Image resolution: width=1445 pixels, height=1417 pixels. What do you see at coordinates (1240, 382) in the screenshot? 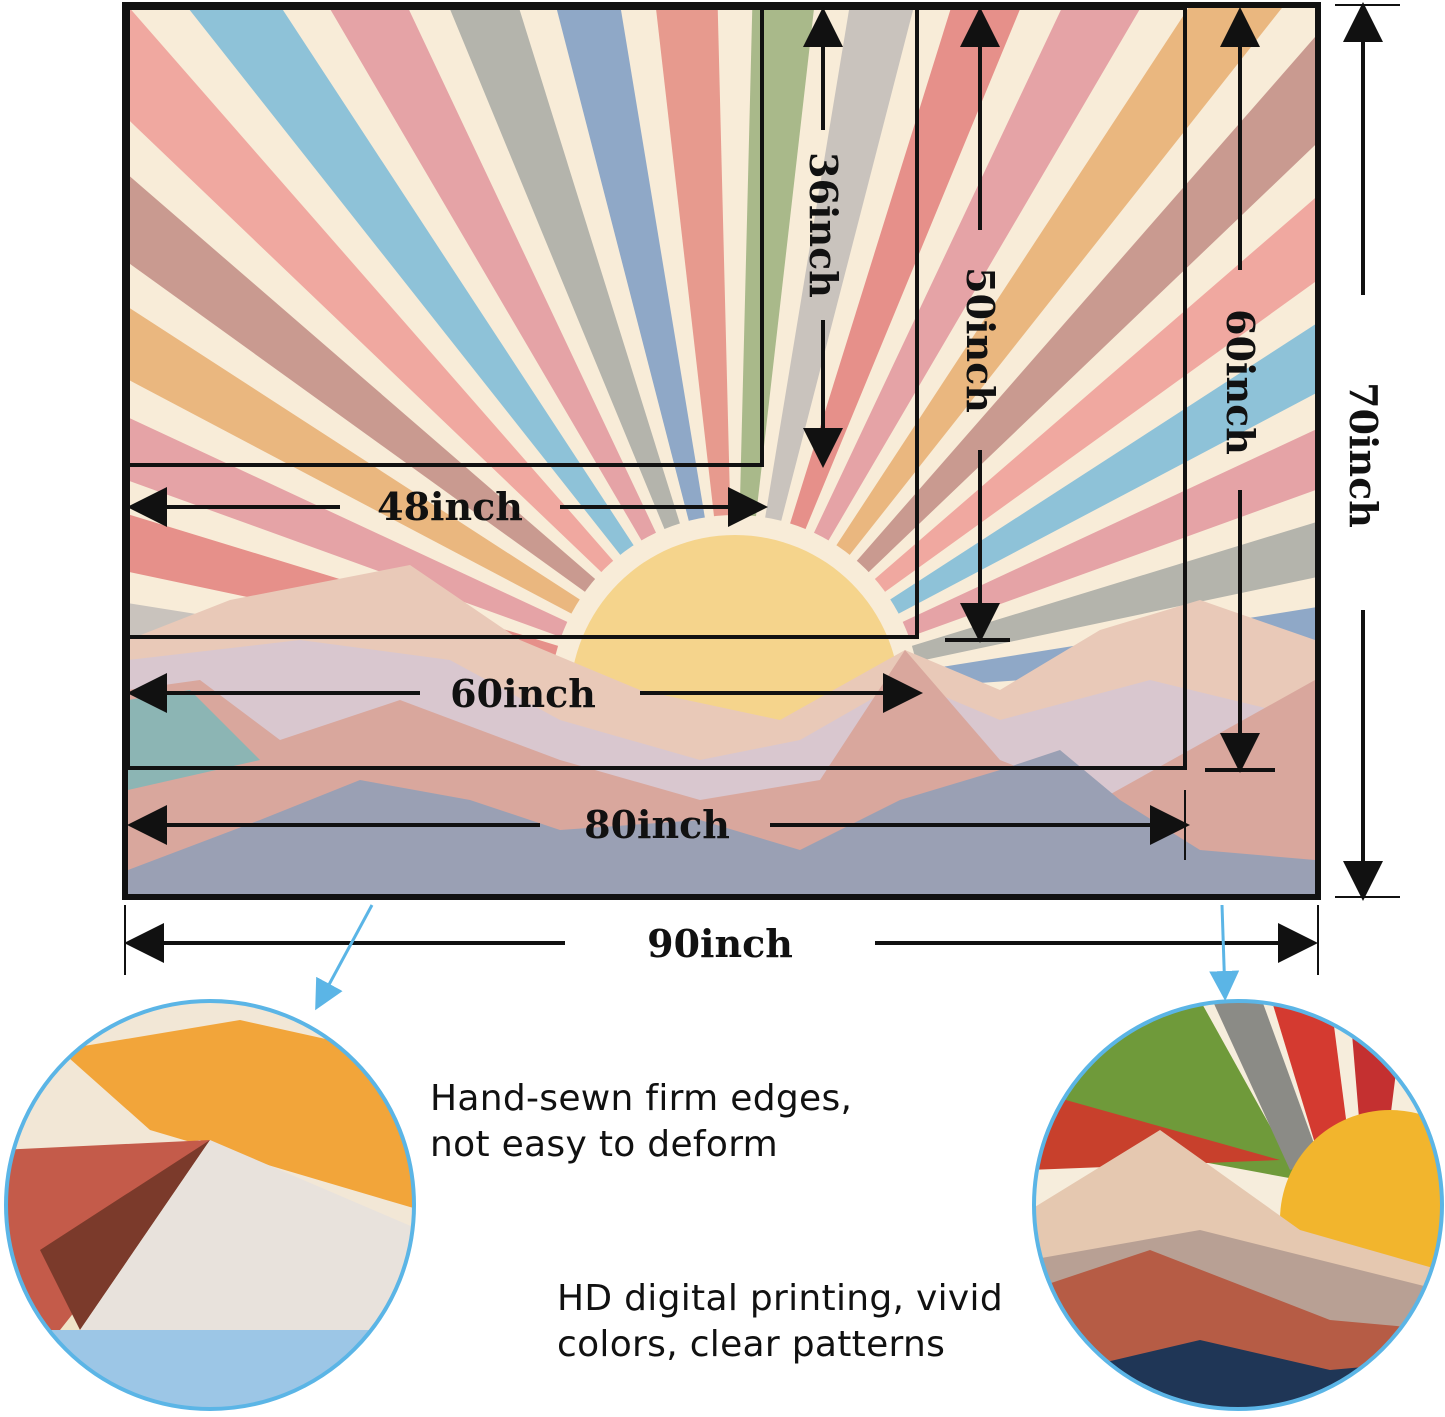
I see `label-60inch-height: 60inch` at bounding box center [1240, 382].